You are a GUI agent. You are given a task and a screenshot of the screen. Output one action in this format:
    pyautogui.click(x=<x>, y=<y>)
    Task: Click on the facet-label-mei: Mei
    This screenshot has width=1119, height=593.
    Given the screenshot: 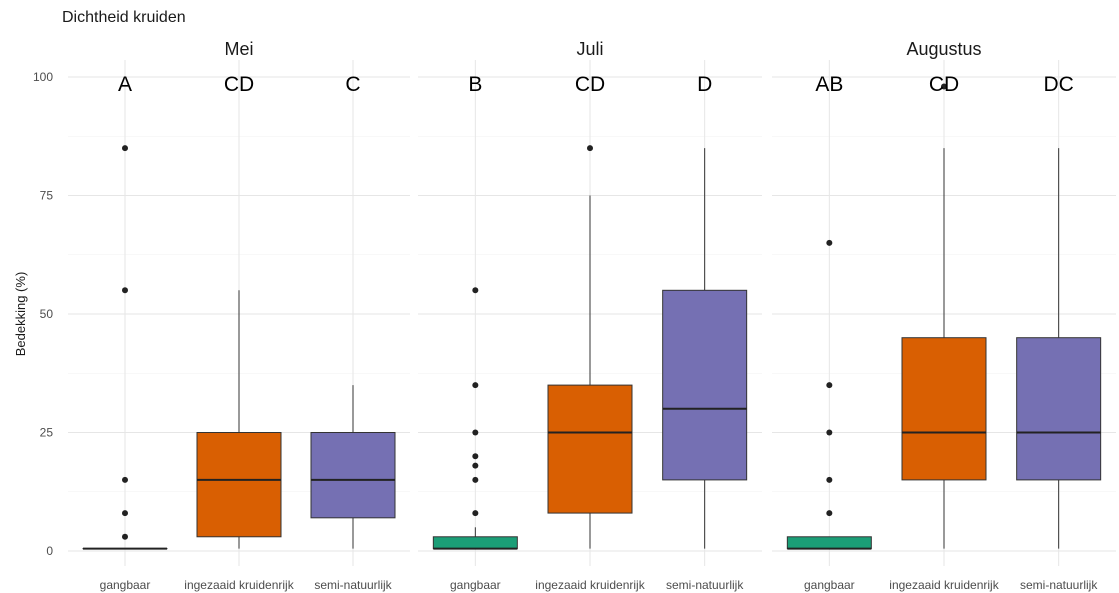 What is the action you would take?
    pyautogui.click(x=238, y=49)
    